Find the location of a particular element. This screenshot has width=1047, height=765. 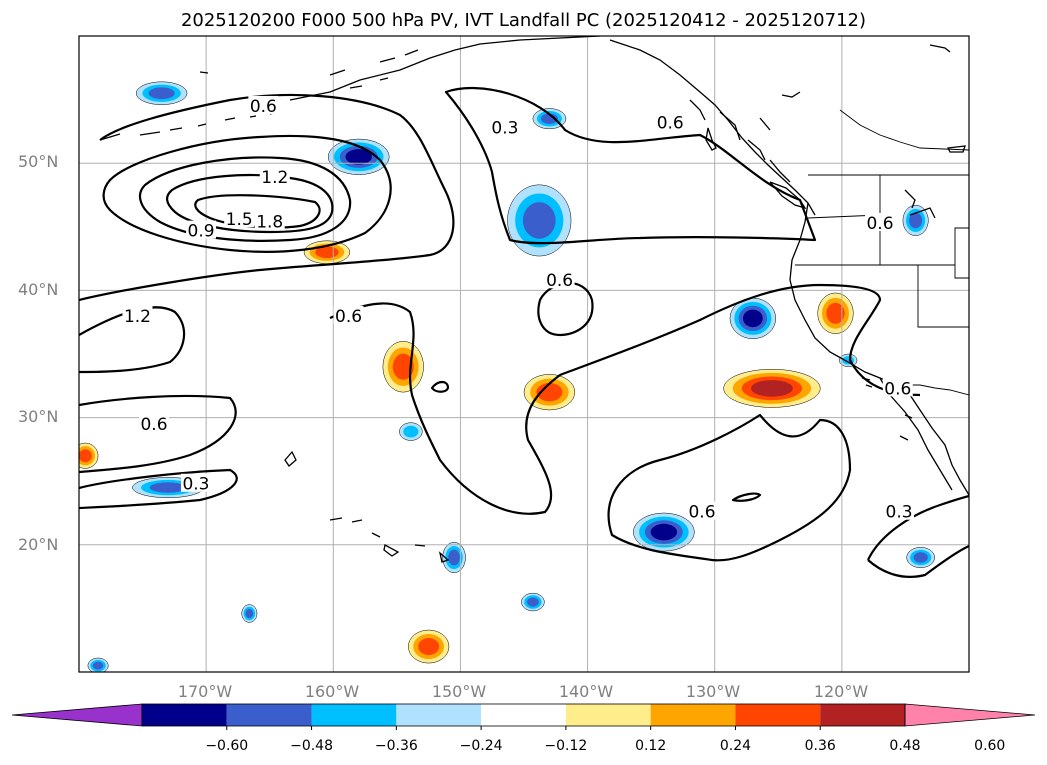

bc-fjords is located at coordinates (740, 141).